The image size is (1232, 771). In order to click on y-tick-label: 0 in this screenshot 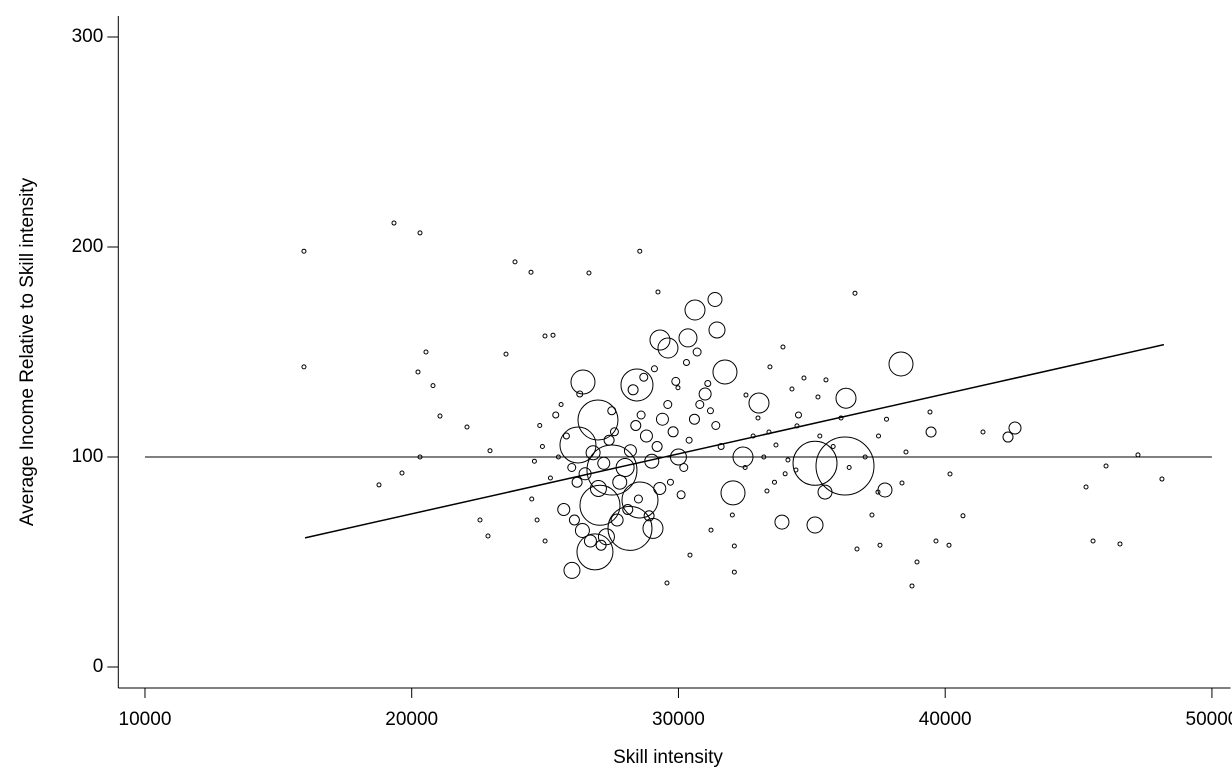, I will do `click(98, 666)`.